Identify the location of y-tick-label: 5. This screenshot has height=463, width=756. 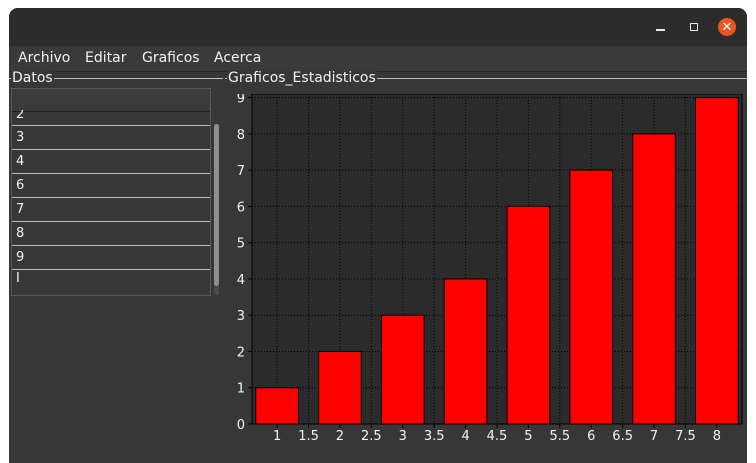
(241, 244).